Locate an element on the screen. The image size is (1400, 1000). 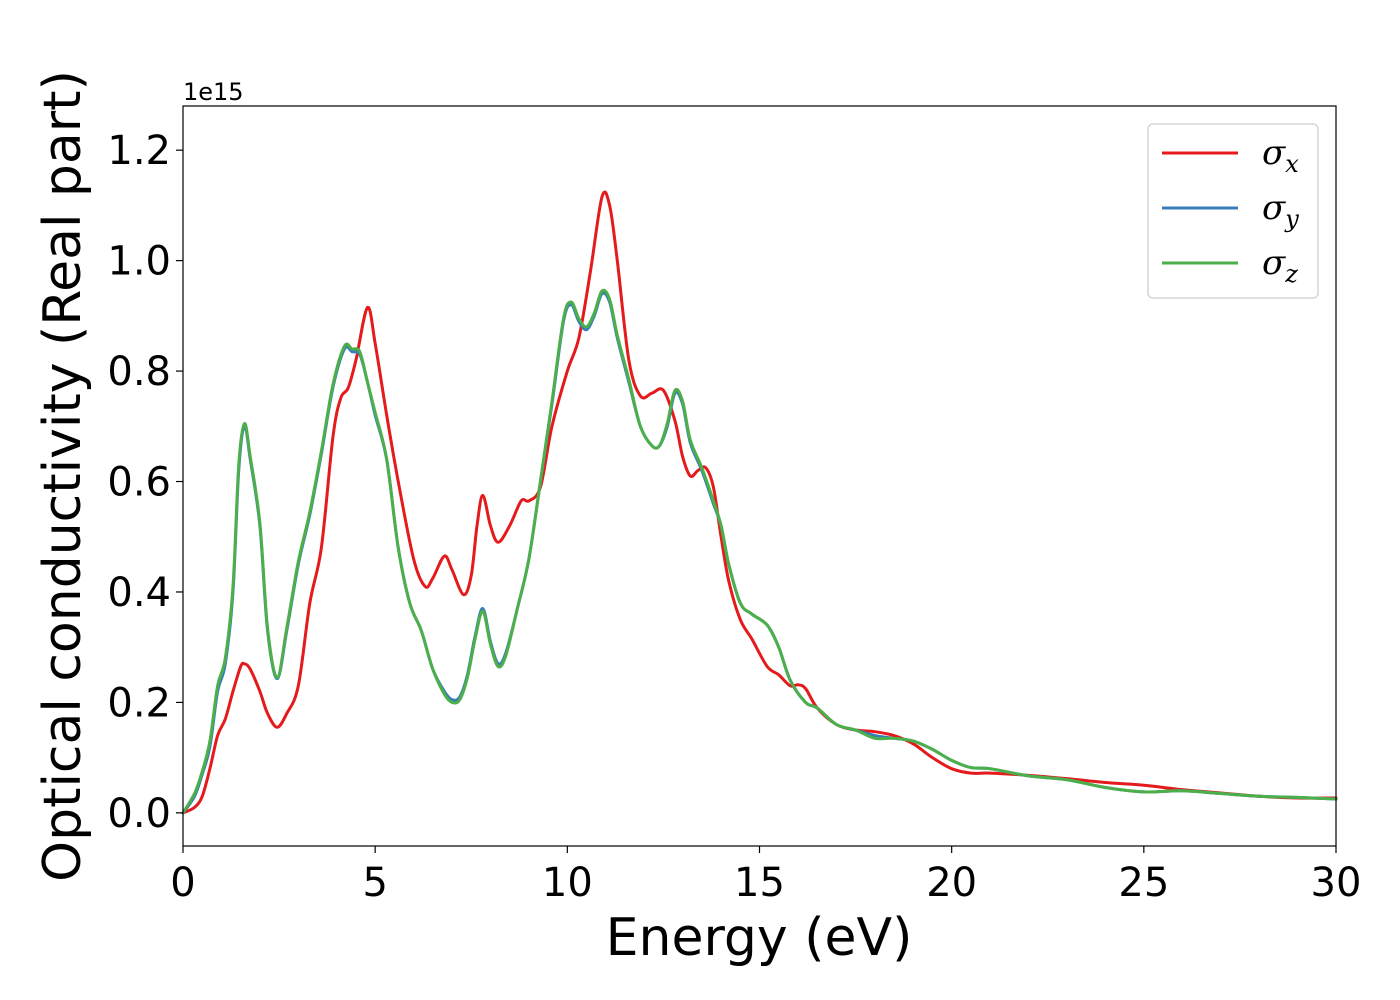
y-tick-label: 0.2 is located at coordinates (139, 703).